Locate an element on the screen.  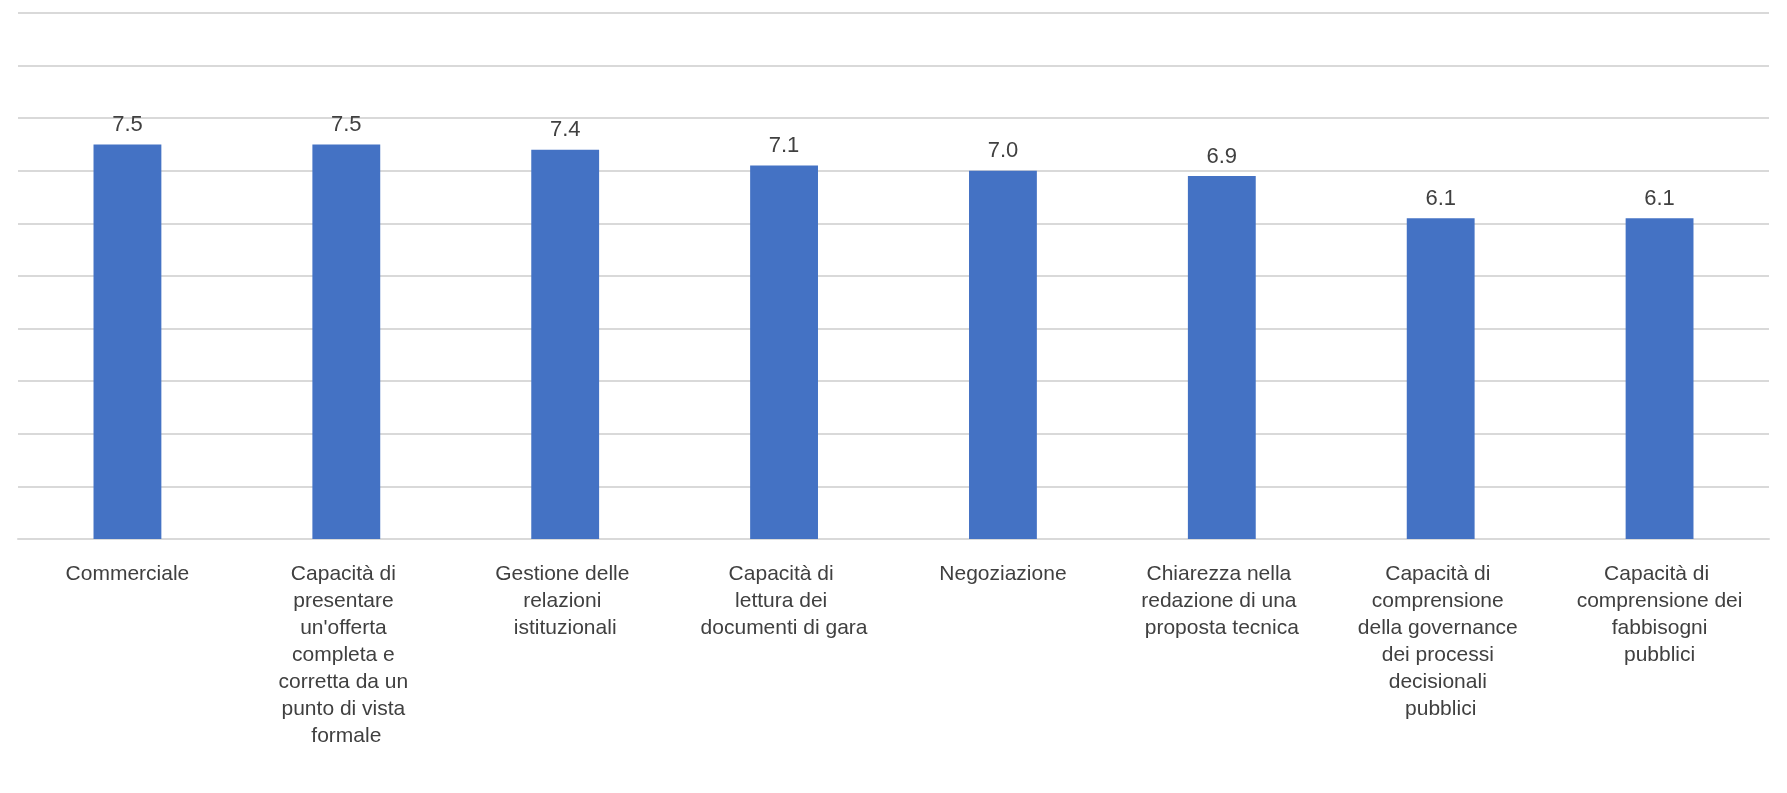
data-label: 7.0 is located at coordinates (1003, 150).